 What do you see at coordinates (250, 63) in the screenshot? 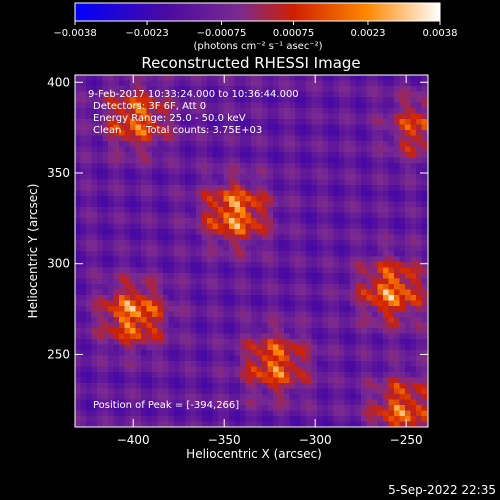
I see `chart-title: Reconstructed RHESSI Image` at bounding box center [250, 63].